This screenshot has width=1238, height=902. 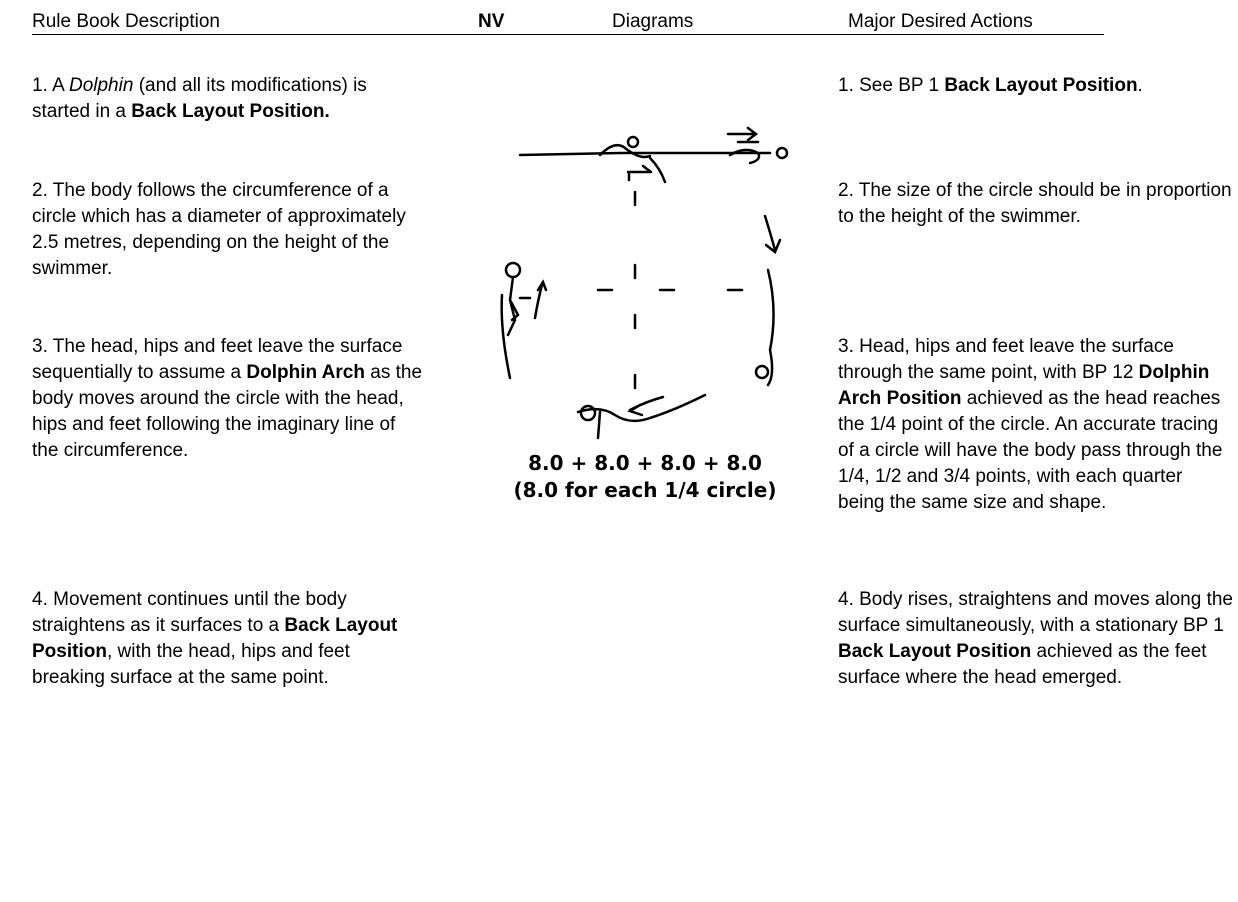 I want to click on header-underline, so click(x=568, y=34).